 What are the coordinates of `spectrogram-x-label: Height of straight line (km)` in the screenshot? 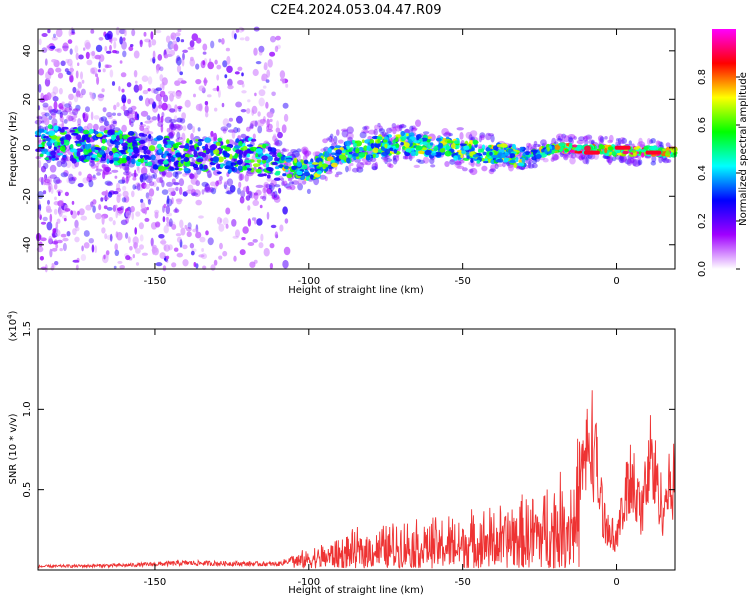 It's located at (356, 290).